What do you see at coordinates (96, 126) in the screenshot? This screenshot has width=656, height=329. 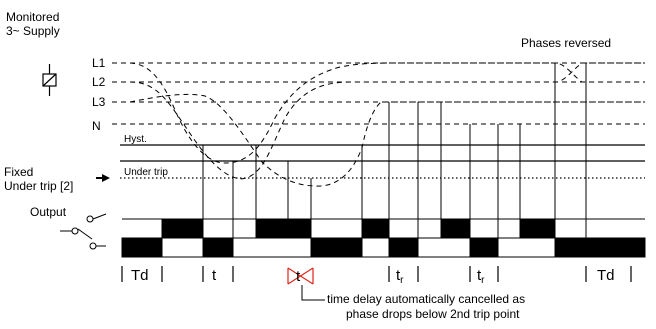 I see `phase-label-n: N` at bounding box center [96, 126].